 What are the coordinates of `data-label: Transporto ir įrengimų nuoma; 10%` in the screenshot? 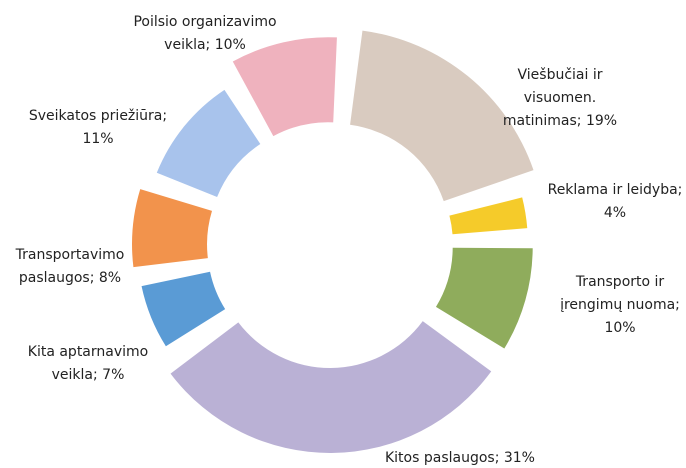 It's located at (620, 305).